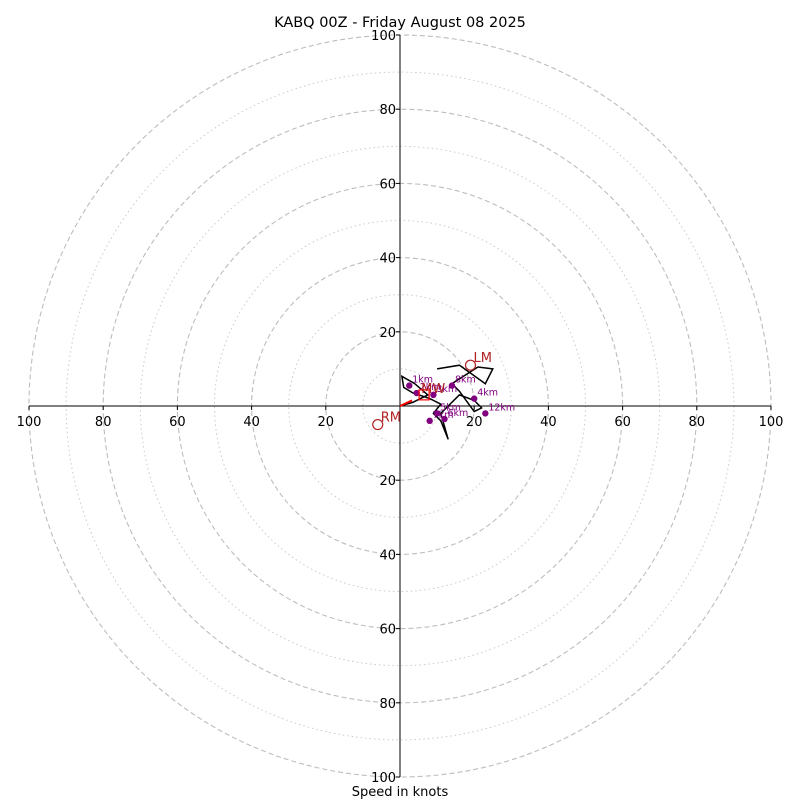  I want to click on storm-motion-label: RM, so click(391, 418).